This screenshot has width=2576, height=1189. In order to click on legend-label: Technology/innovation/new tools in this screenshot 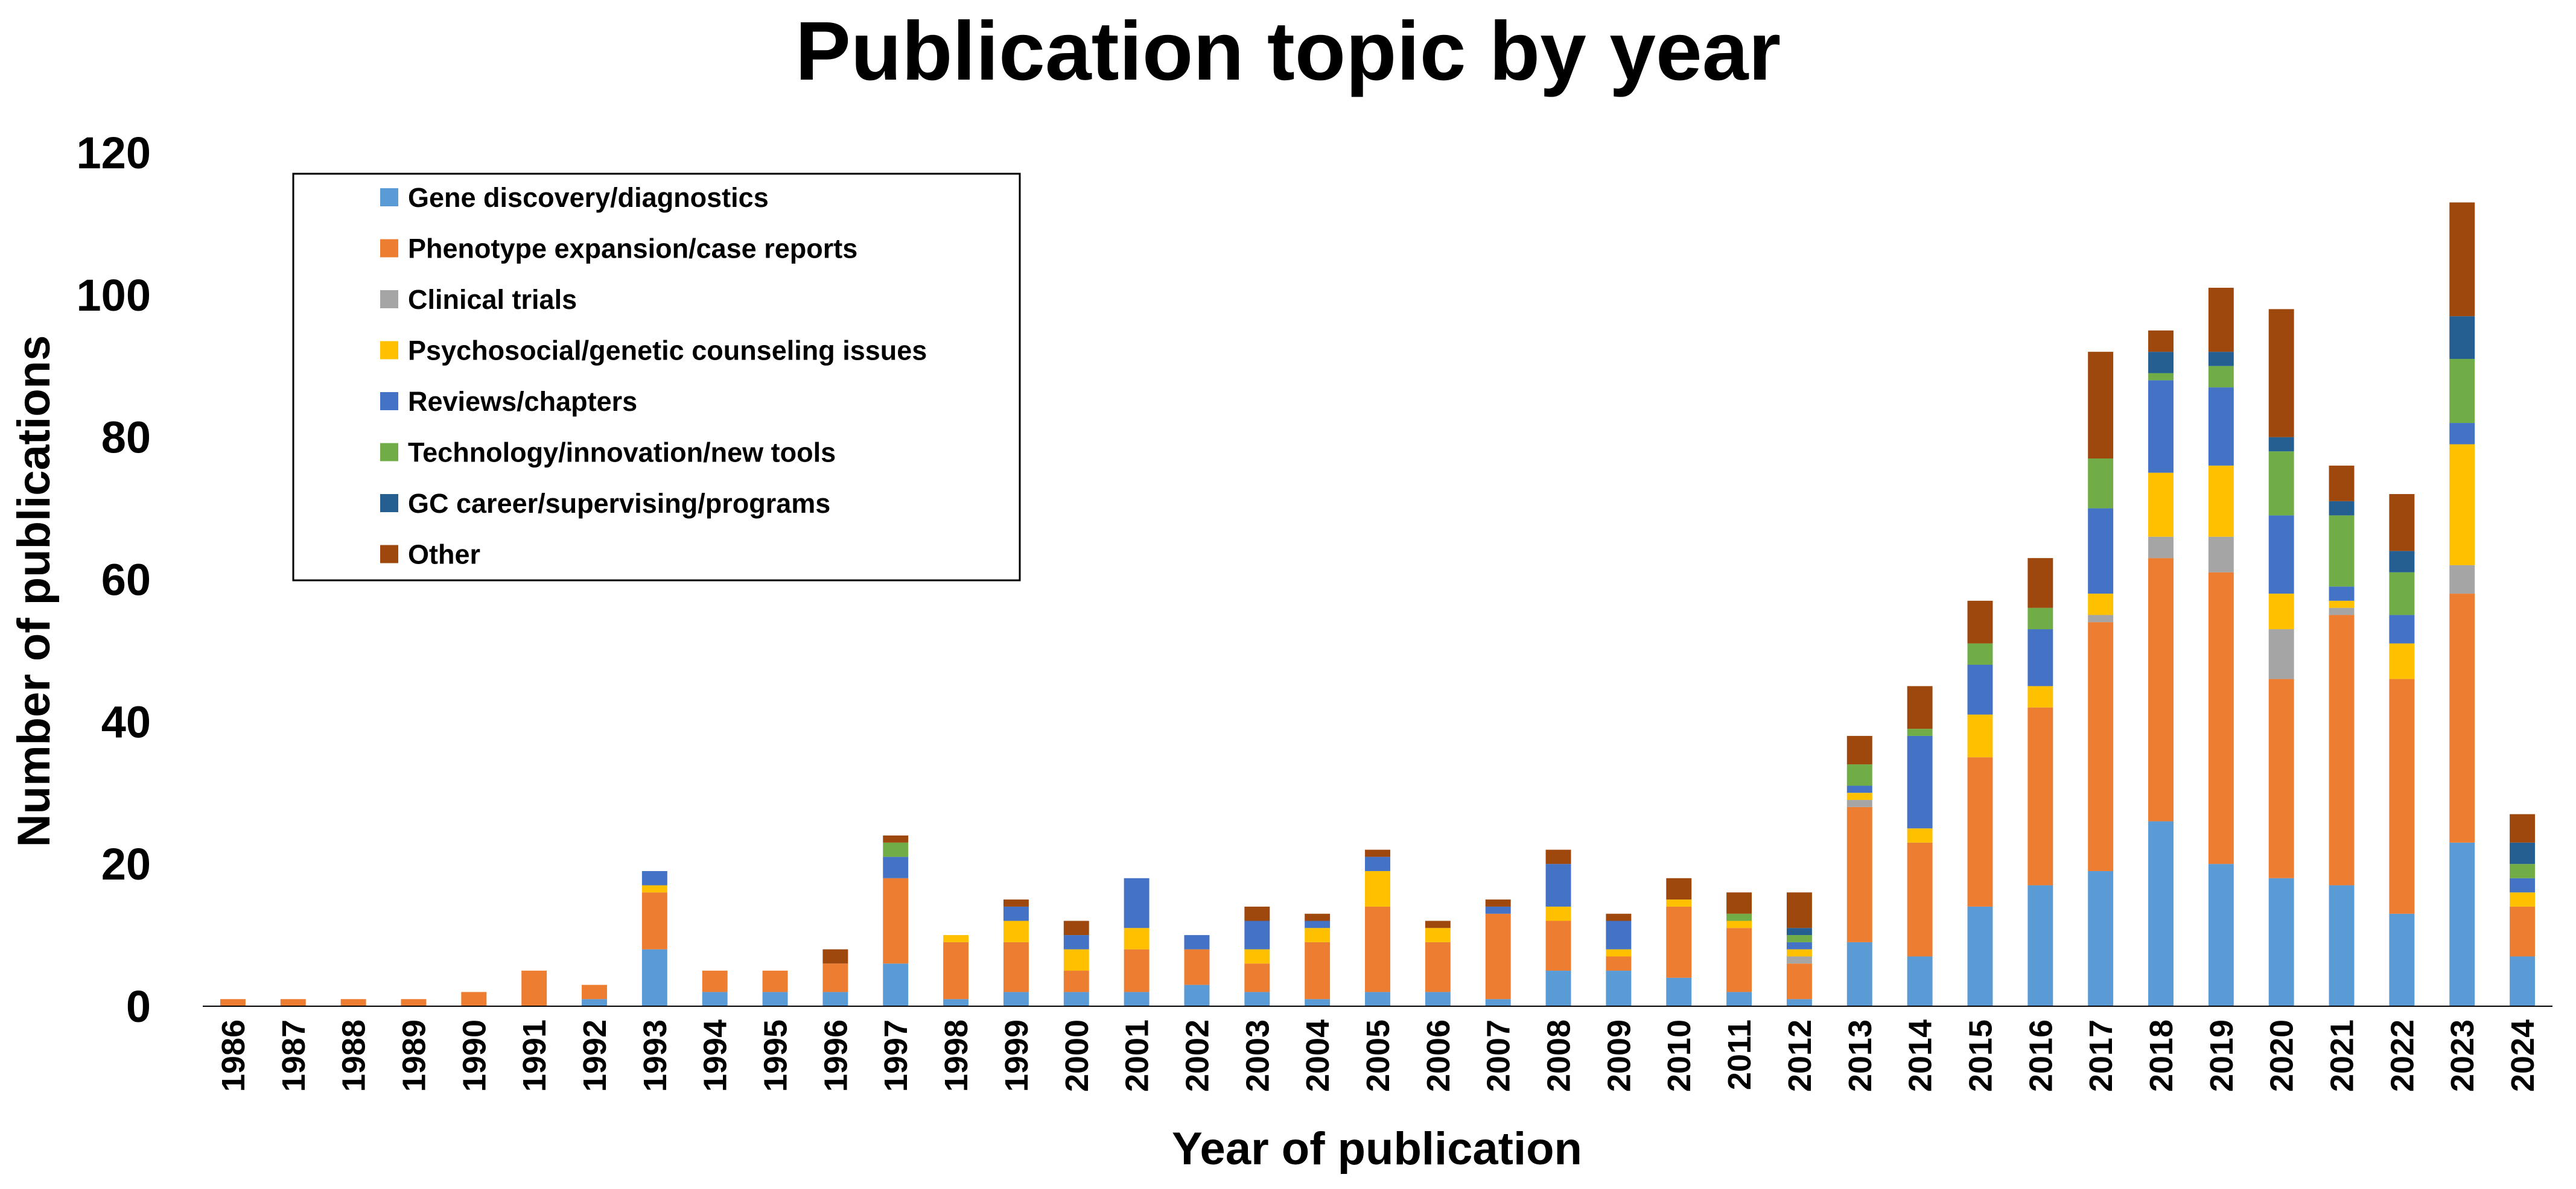, I will do `click(622, 452)`.